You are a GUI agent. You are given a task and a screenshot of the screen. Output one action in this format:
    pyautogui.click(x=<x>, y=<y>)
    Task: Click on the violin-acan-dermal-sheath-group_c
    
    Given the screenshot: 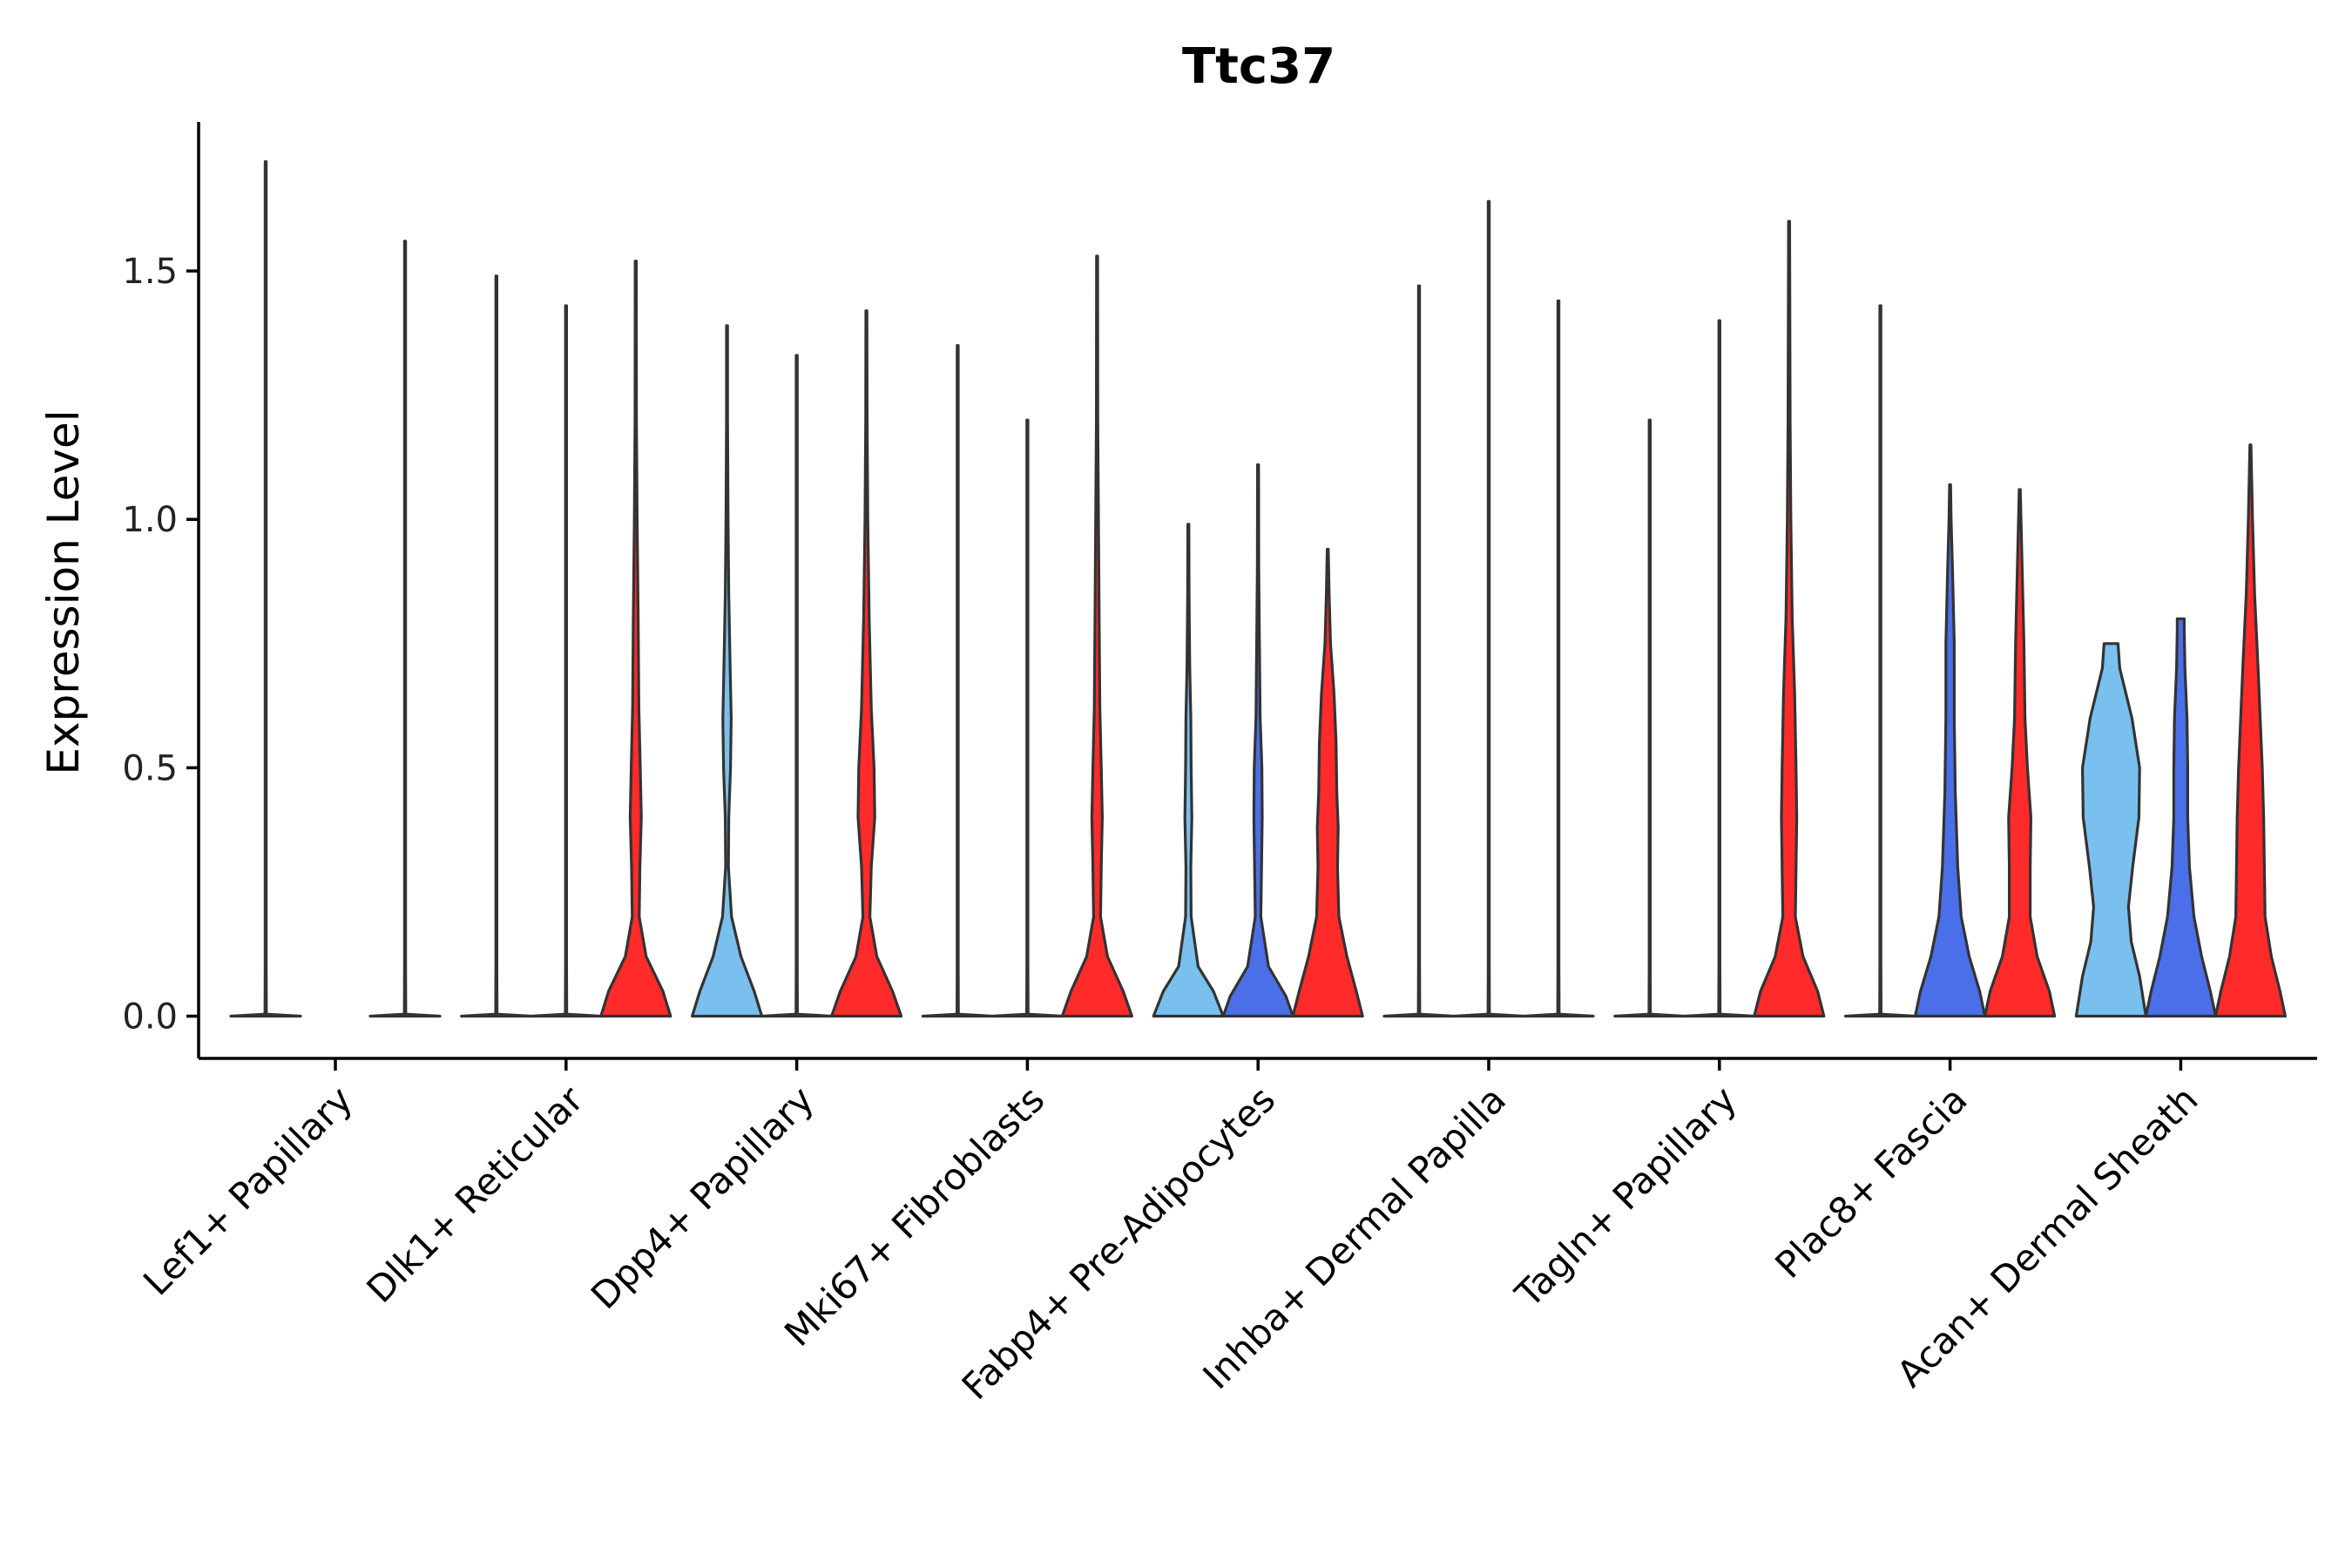 What is the action you would take?
    pyautogui.click(x=2250, y=731)
    